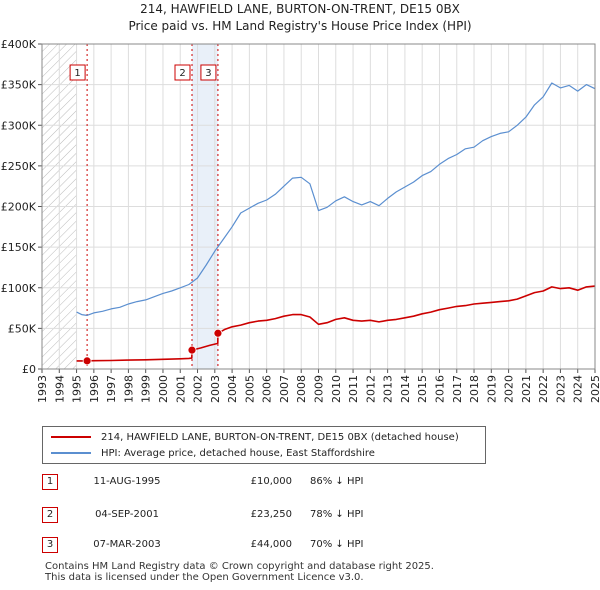 This screenshot has height=590, width=600. What do you see at coordinates (19, 85) in the screenshot?
I see `y-tick-label: £350K` at bounding box center [19, 85].